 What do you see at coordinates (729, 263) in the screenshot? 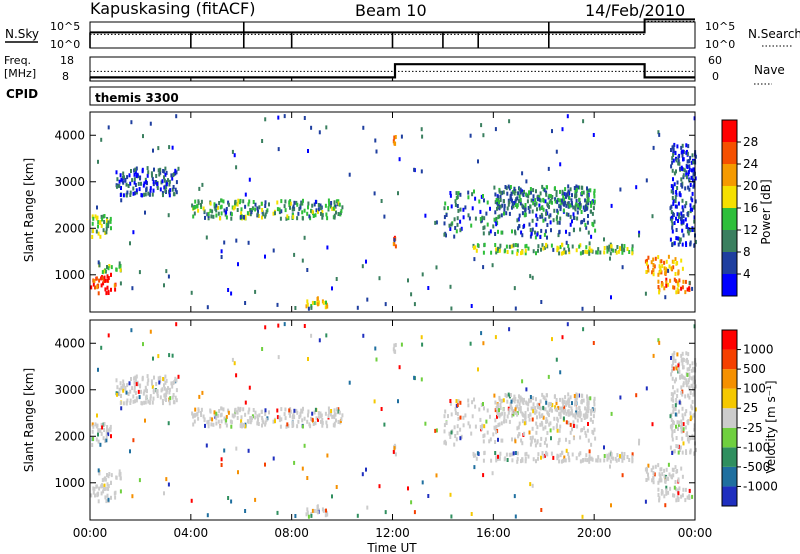
I see `power-colorbar-segment` at bounding box center [729, 263].